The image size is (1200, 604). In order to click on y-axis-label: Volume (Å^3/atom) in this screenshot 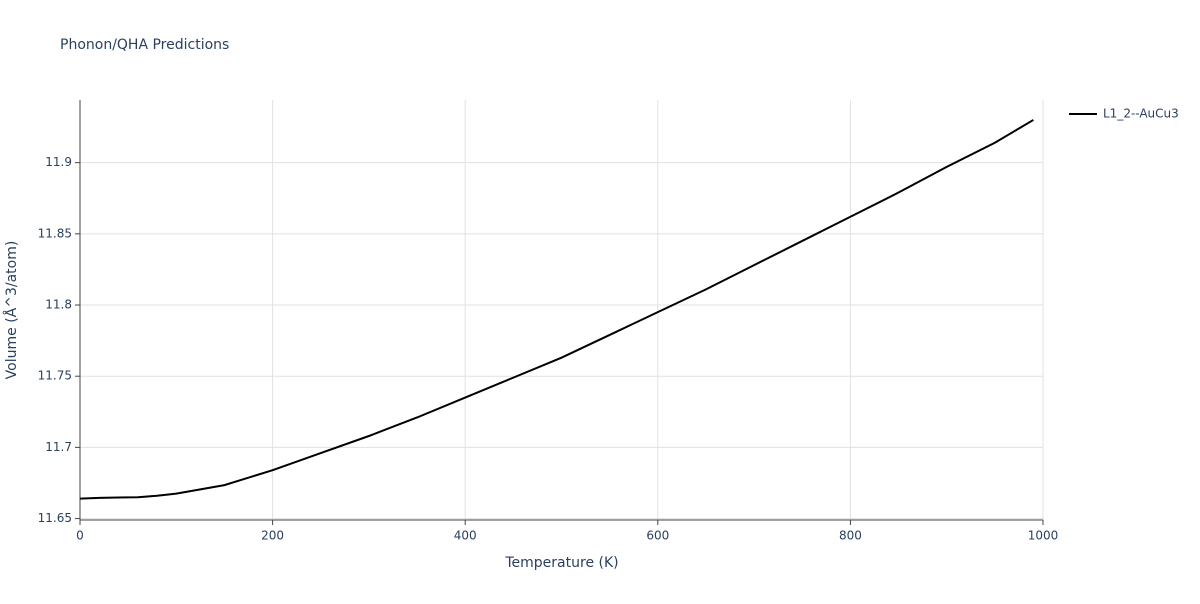, I will do `click(11, 310)`.